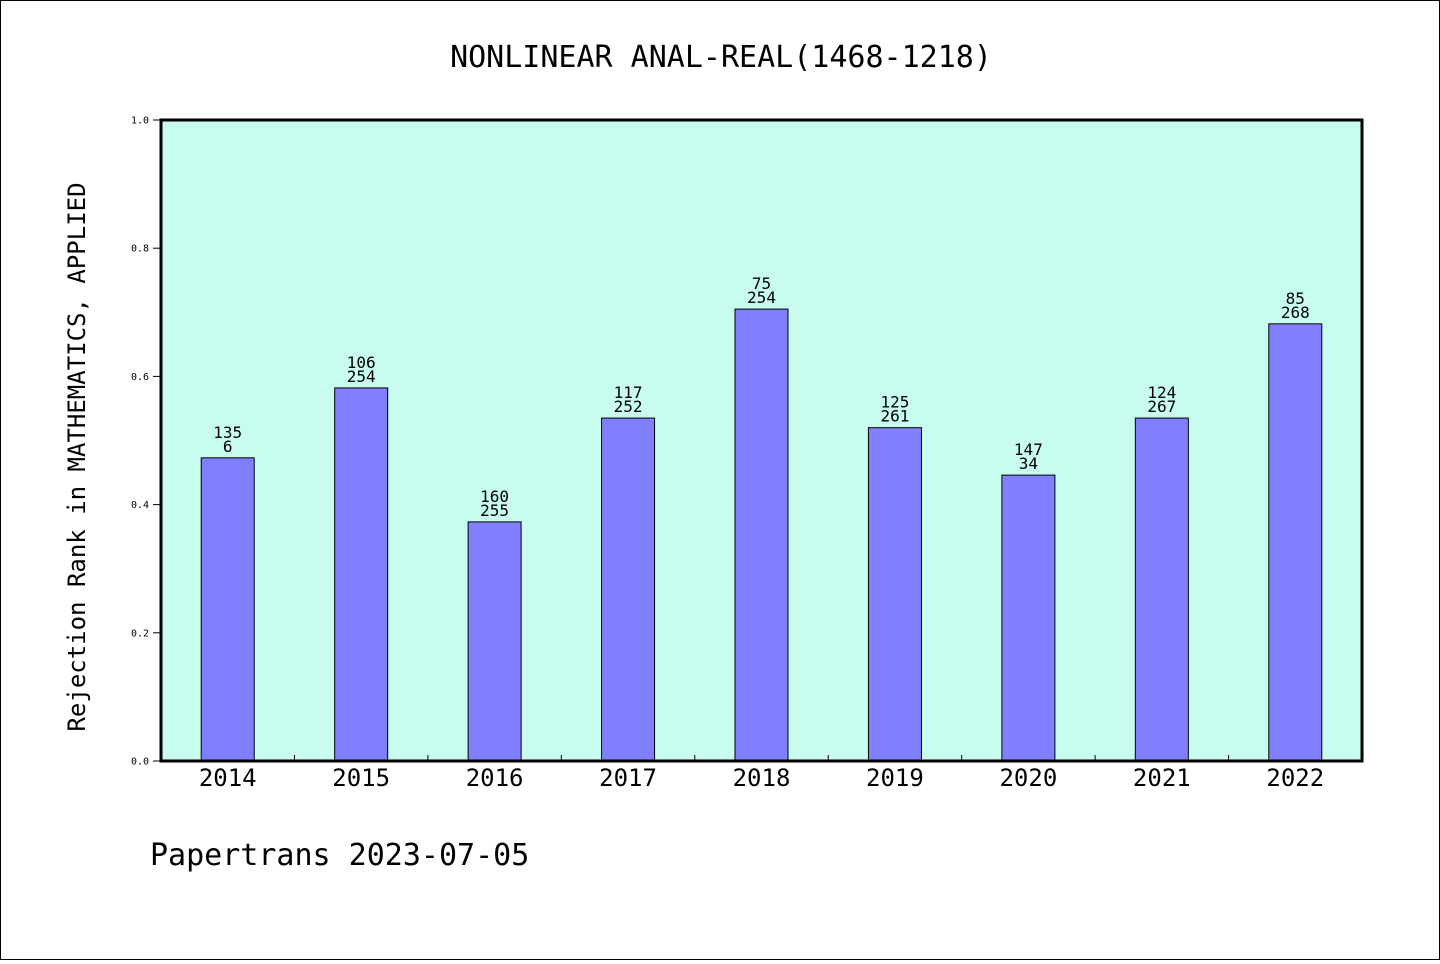 The width and height of the screenshot is (1440, 964). I want to click on y-tick-label: 0.8, so click(140, 249).